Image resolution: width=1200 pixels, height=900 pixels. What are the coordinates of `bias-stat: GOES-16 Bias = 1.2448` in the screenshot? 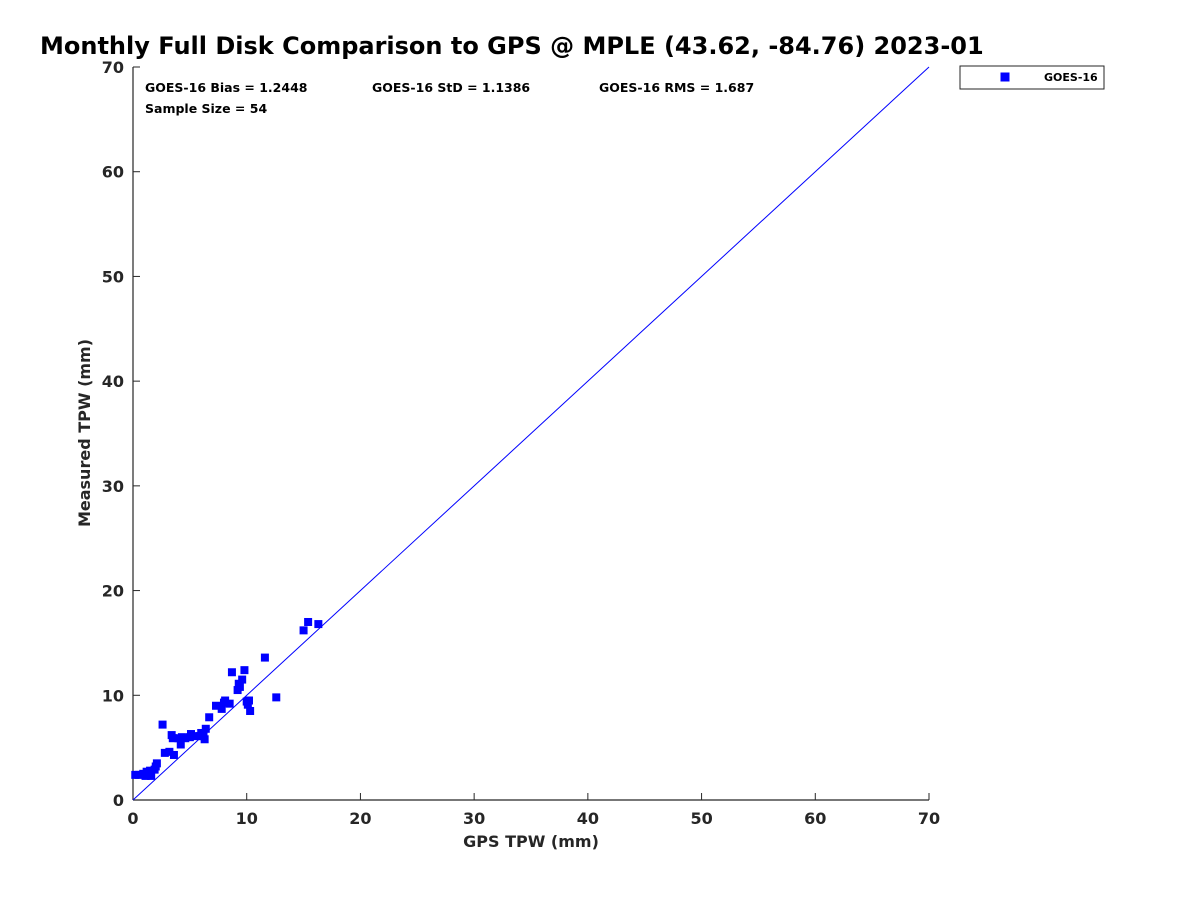 It's located at (226, 87).